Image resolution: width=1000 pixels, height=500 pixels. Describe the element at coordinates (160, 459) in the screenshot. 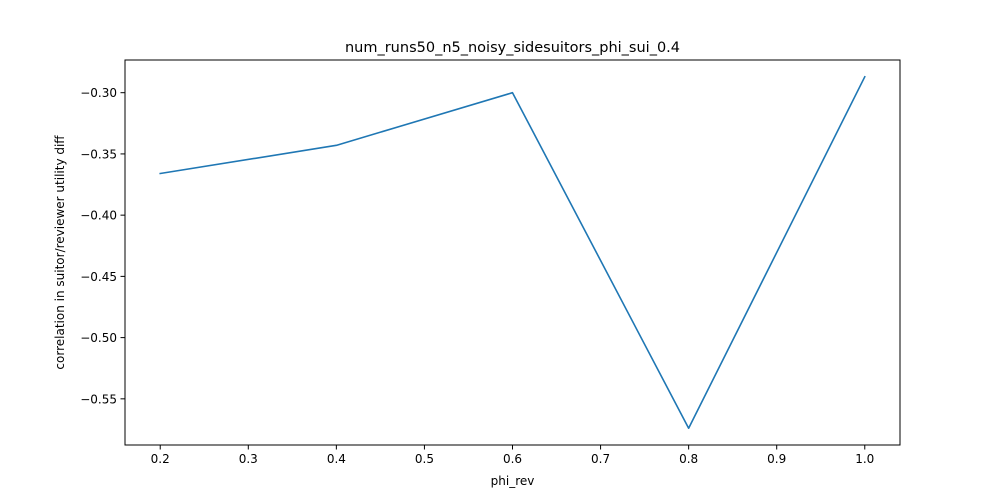

I see `x-tick-label: 0.2` at that location.